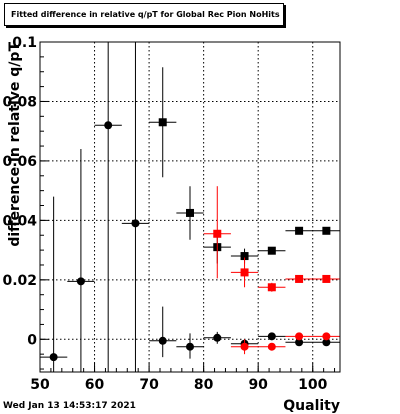 This screenshot has width=400, height=414. Describe the element at coordinates (204, 385) in the screenshot. I see `x-tick-label: 80` at that location.